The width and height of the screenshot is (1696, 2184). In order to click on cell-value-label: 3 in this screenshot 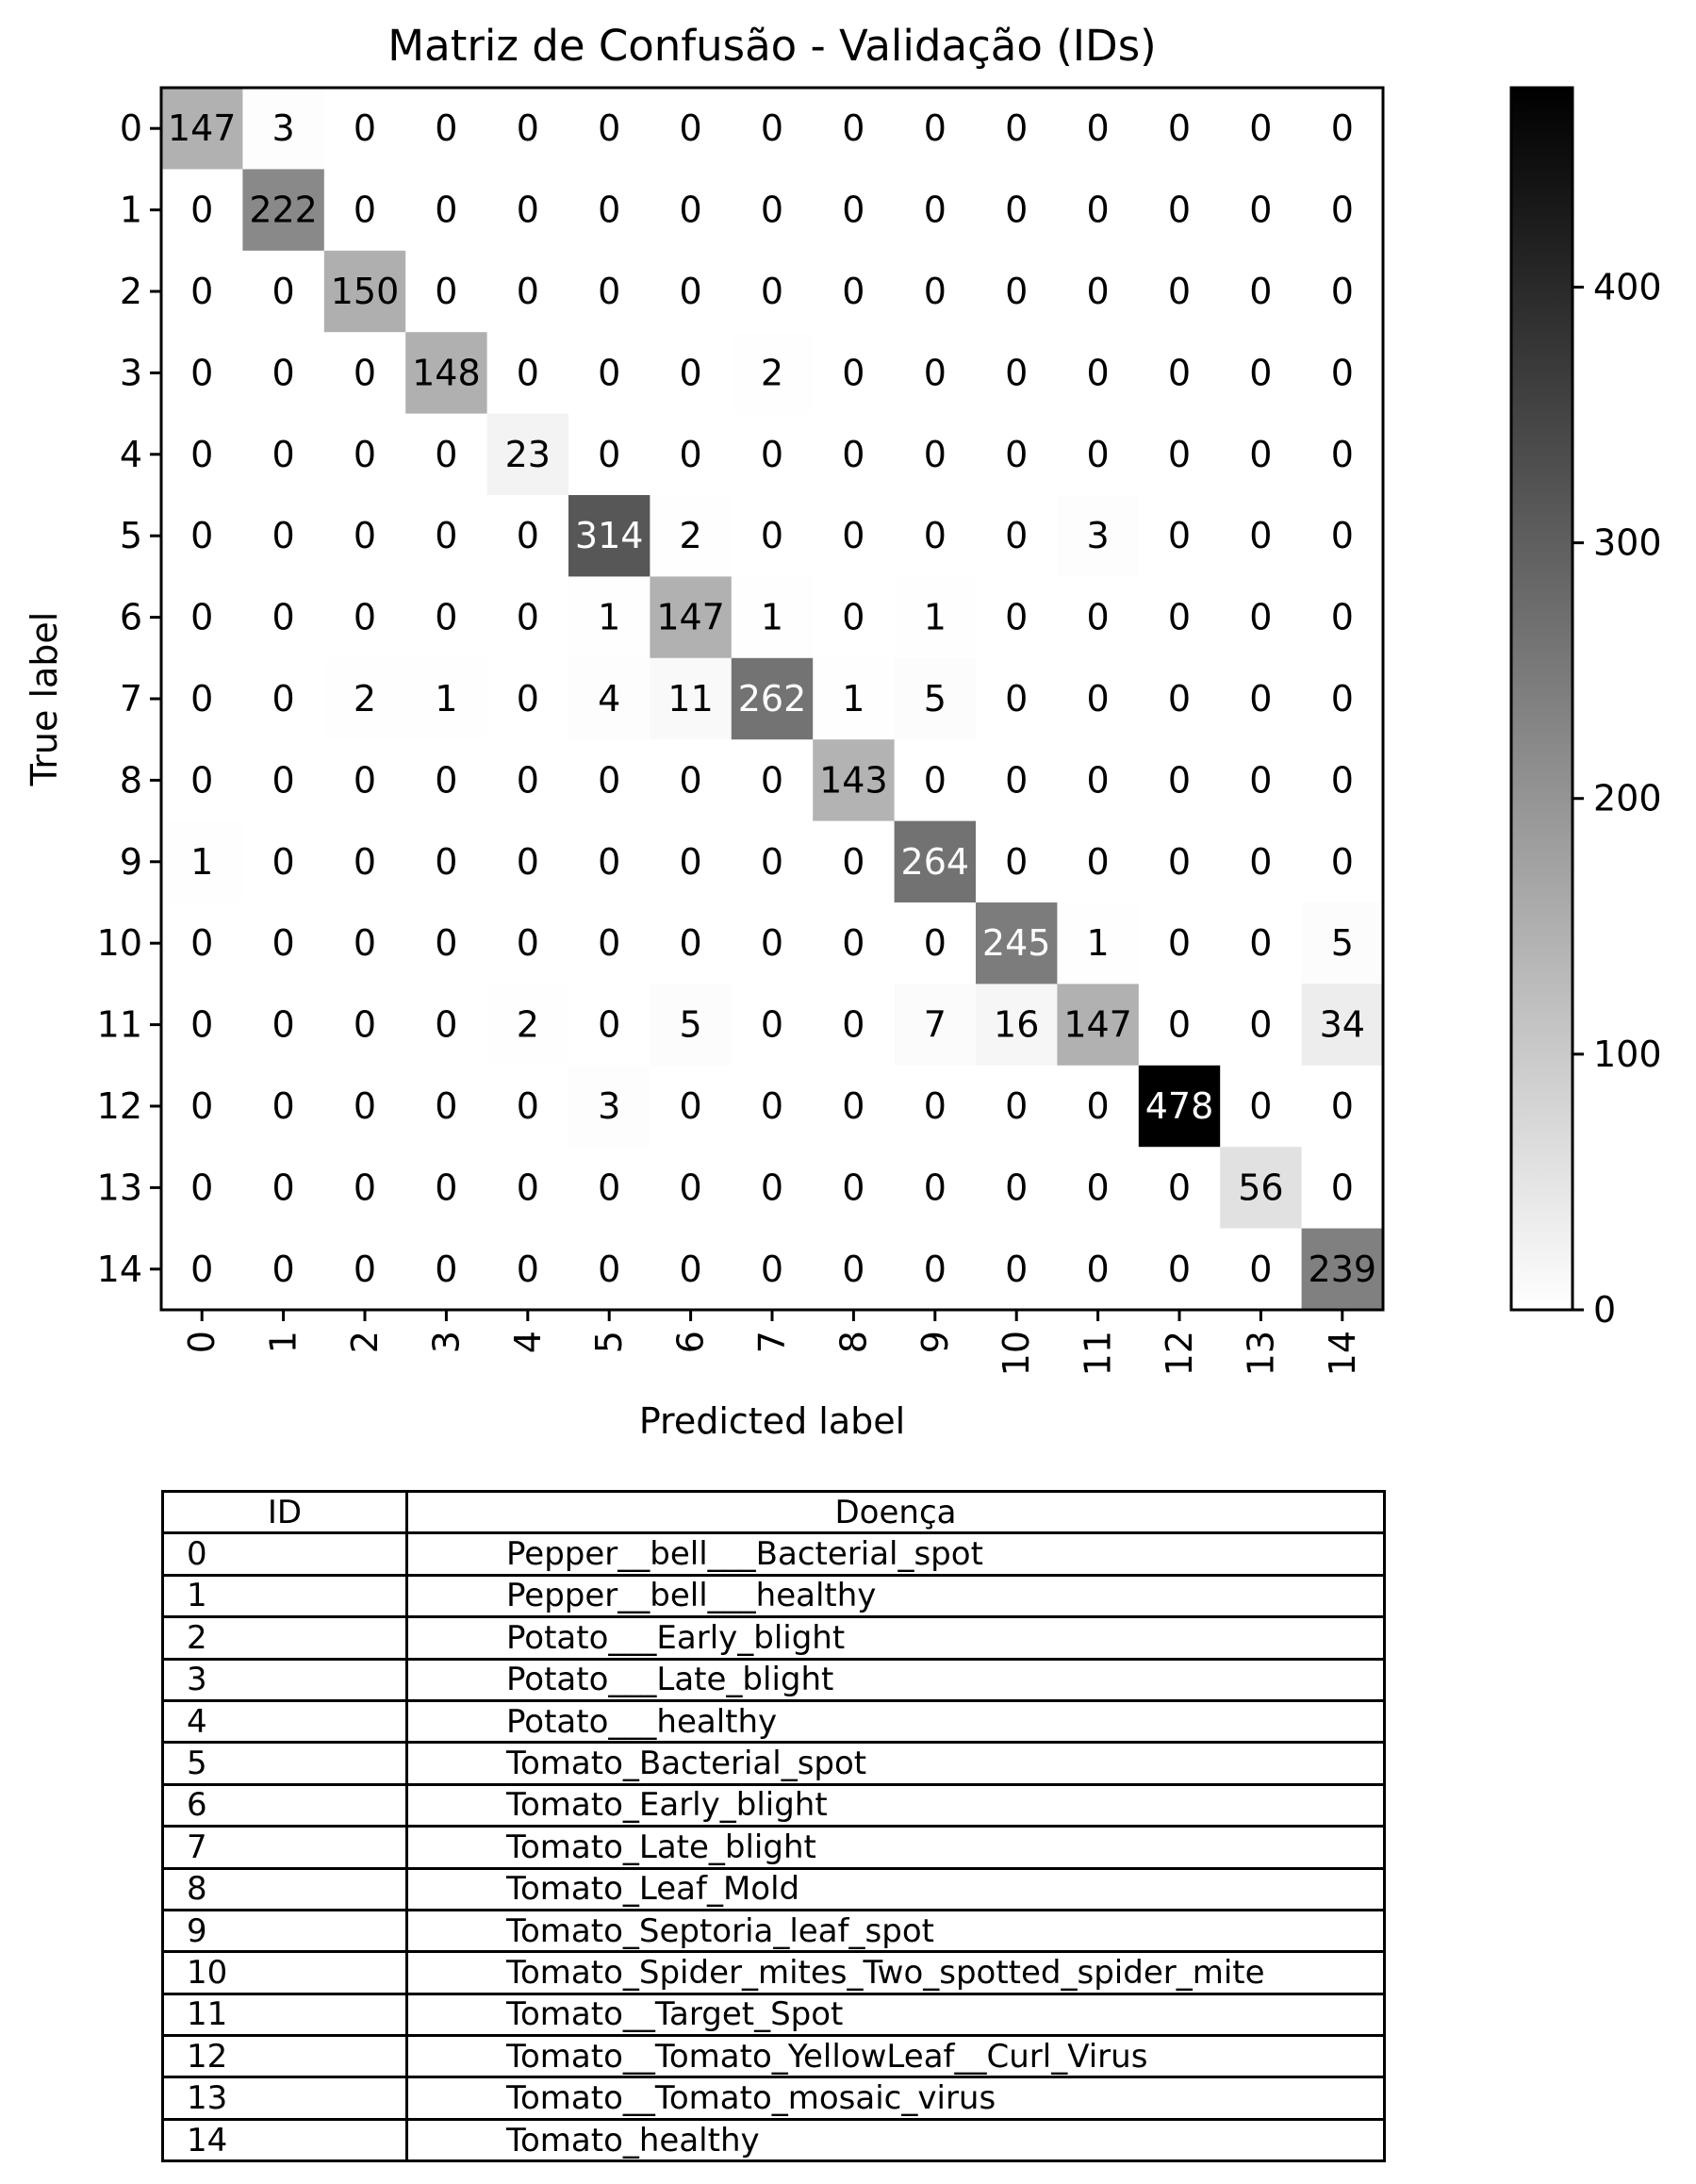, I will do `click(283, 128)`.